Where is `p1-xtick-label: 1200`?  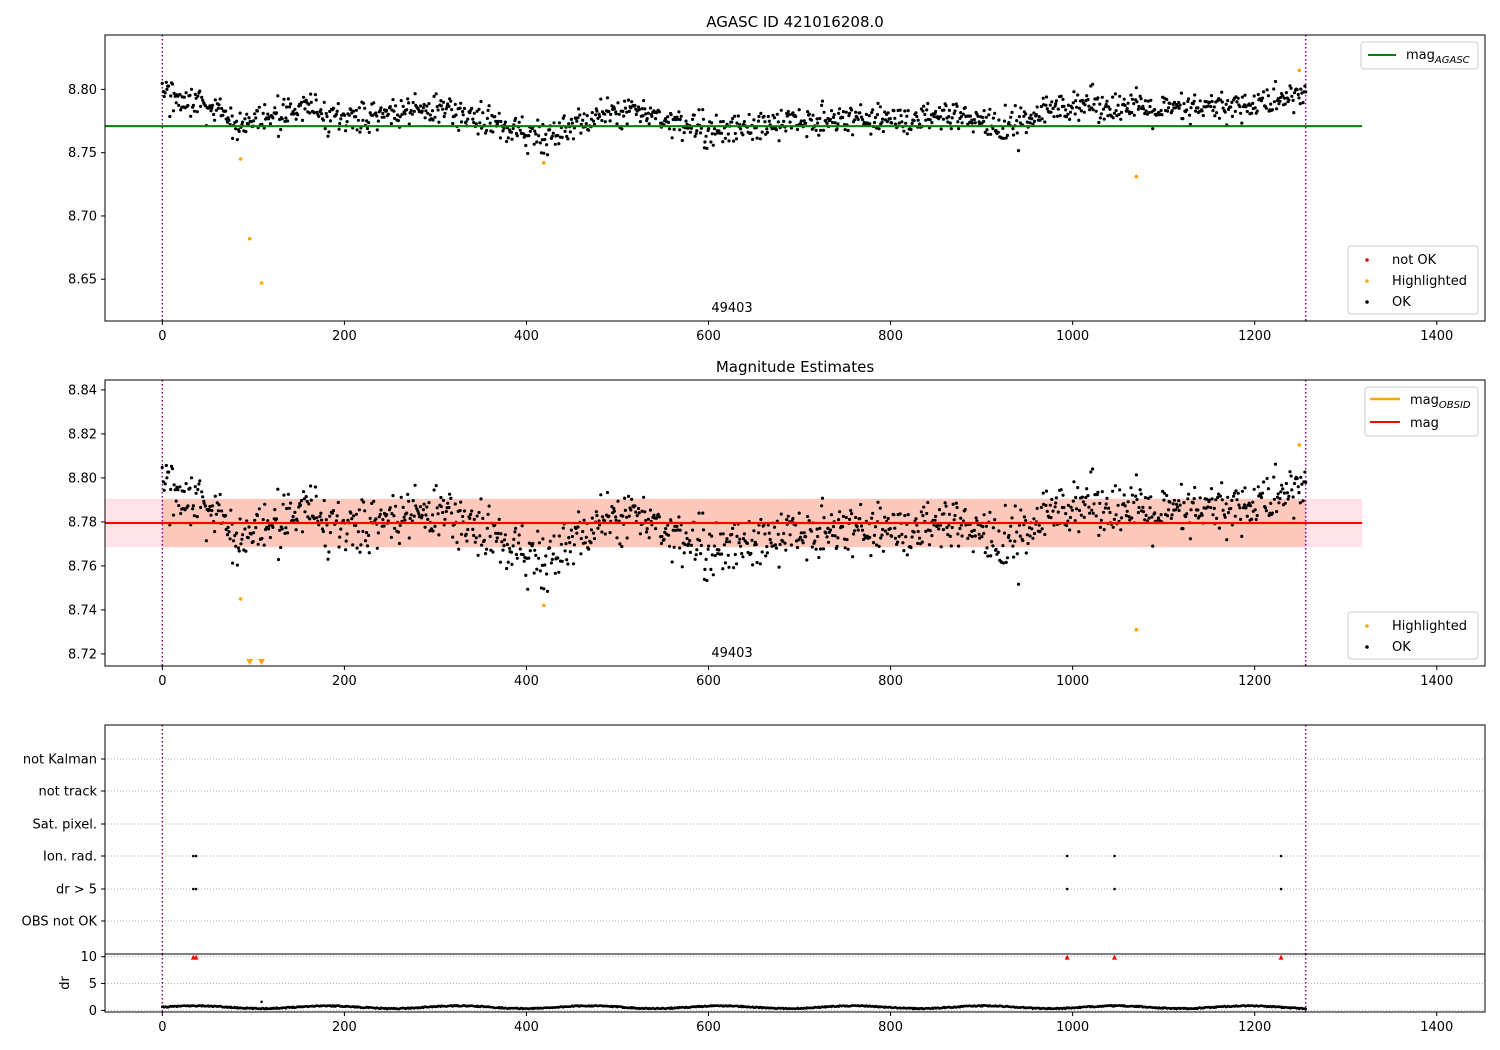
p1-xtick-label: 1200 is located at coordinates (1254, 336).